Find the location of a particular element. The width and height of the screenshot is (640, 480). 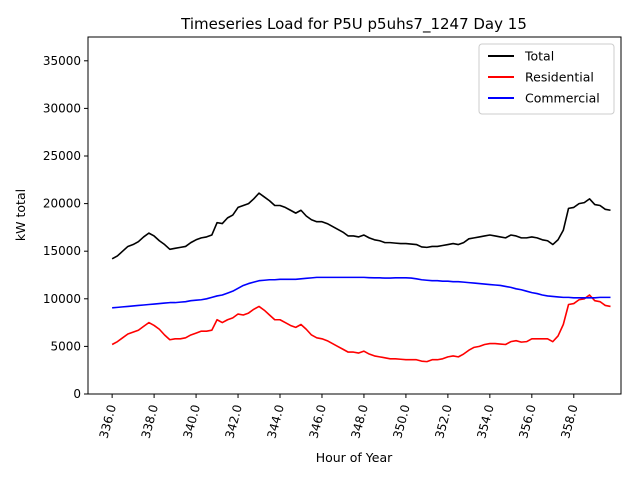

y-tick-label: 0 is located at coordinates (77, 394).